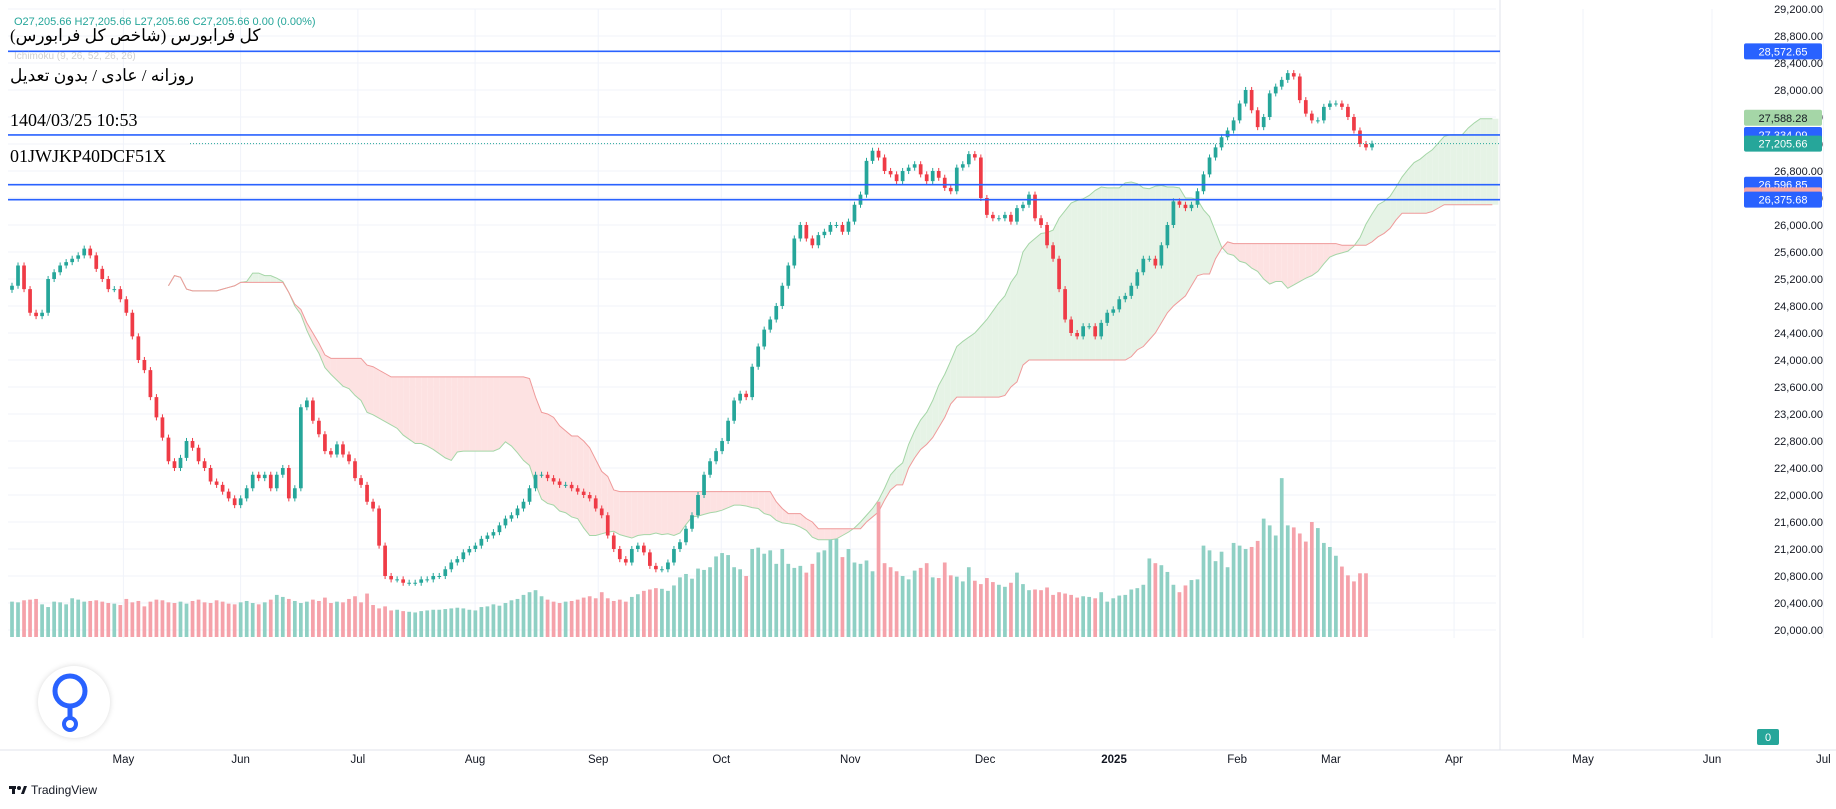 This screenshot has width=1836, height=809. I want to click on y-tick-label: 23,600.00, so click(1798, 388).